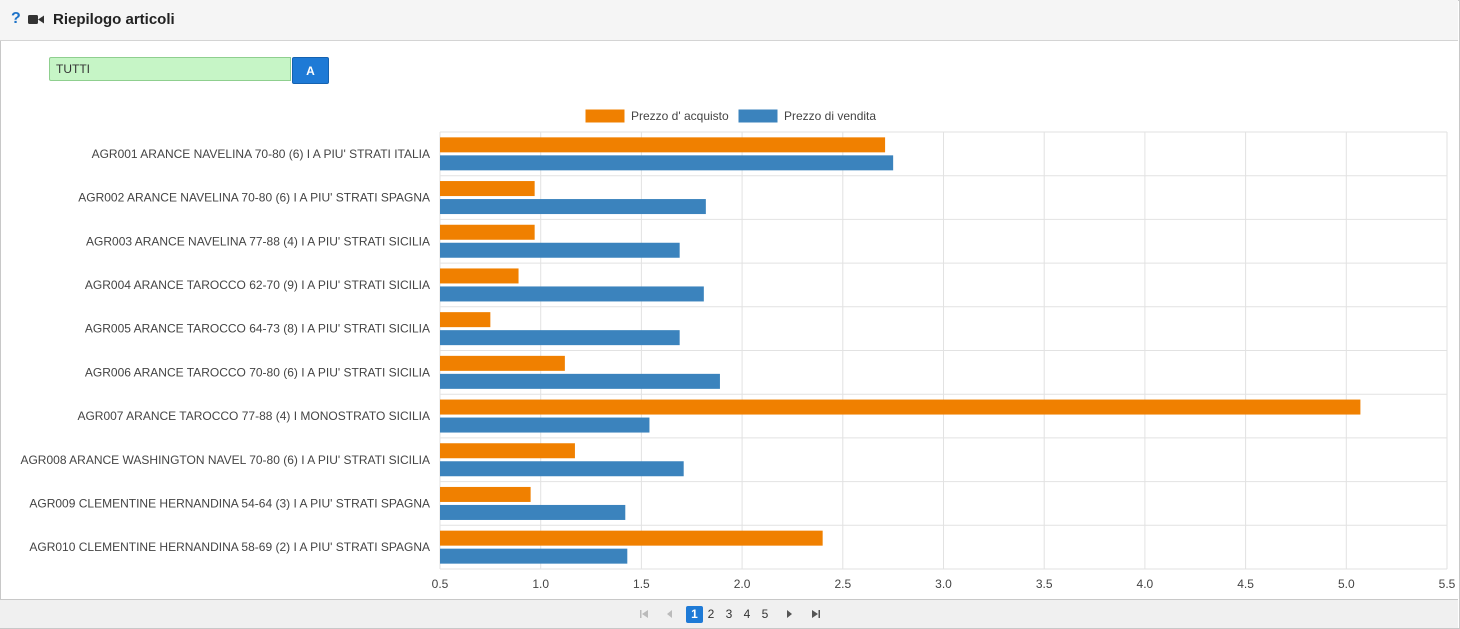 This screenshot has height=629, width=1460. I want to click on x-tick-label: 3.5, so click(1044, 584).